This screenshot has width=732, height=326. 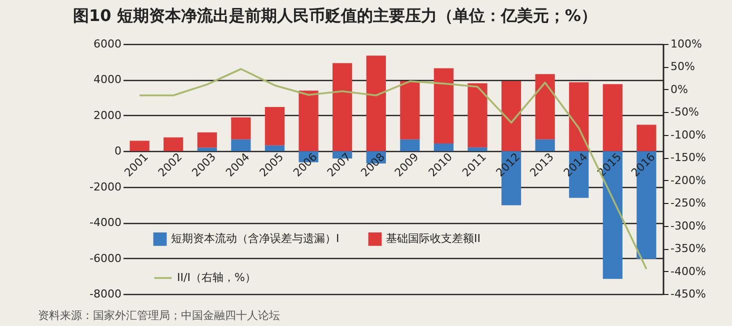 What do you see at coordinates (688, 271) in the screenshot?
I see `y2-tick-label: -400%` at bounding box center [688, 271].